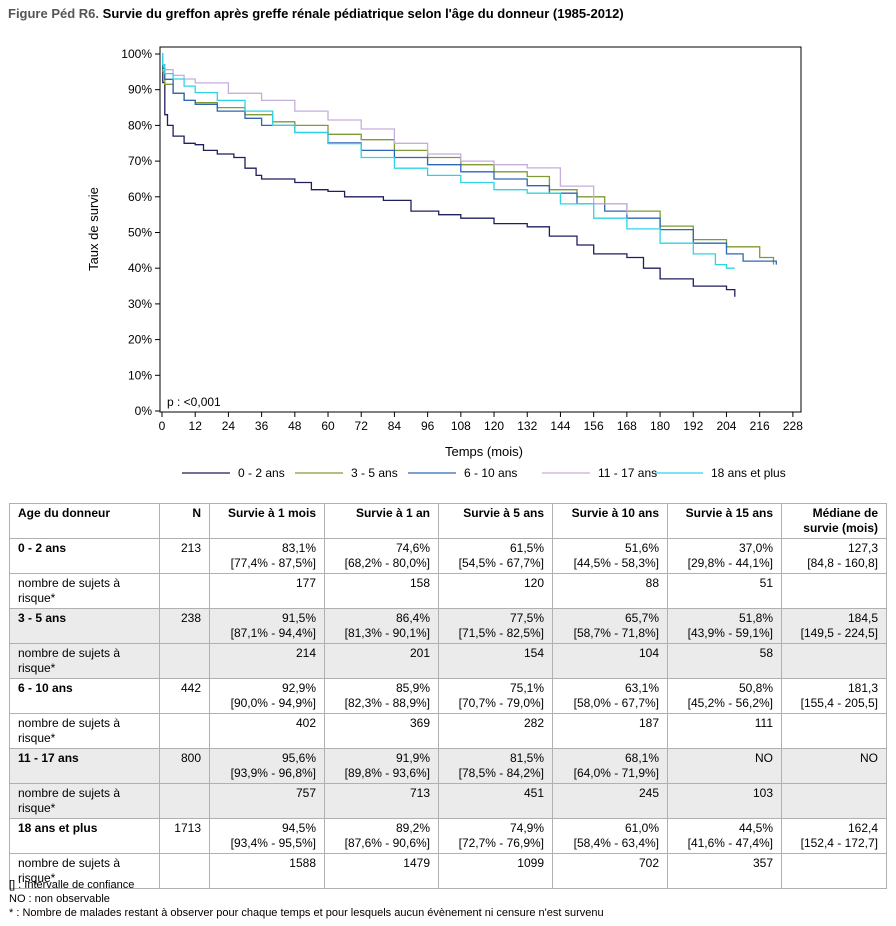 Image resolution: width=896 pixels, height=926 pixels. Describe the element at coordinates (267, 871) in the screenshot. I see `risk-count: 1588` at that location.